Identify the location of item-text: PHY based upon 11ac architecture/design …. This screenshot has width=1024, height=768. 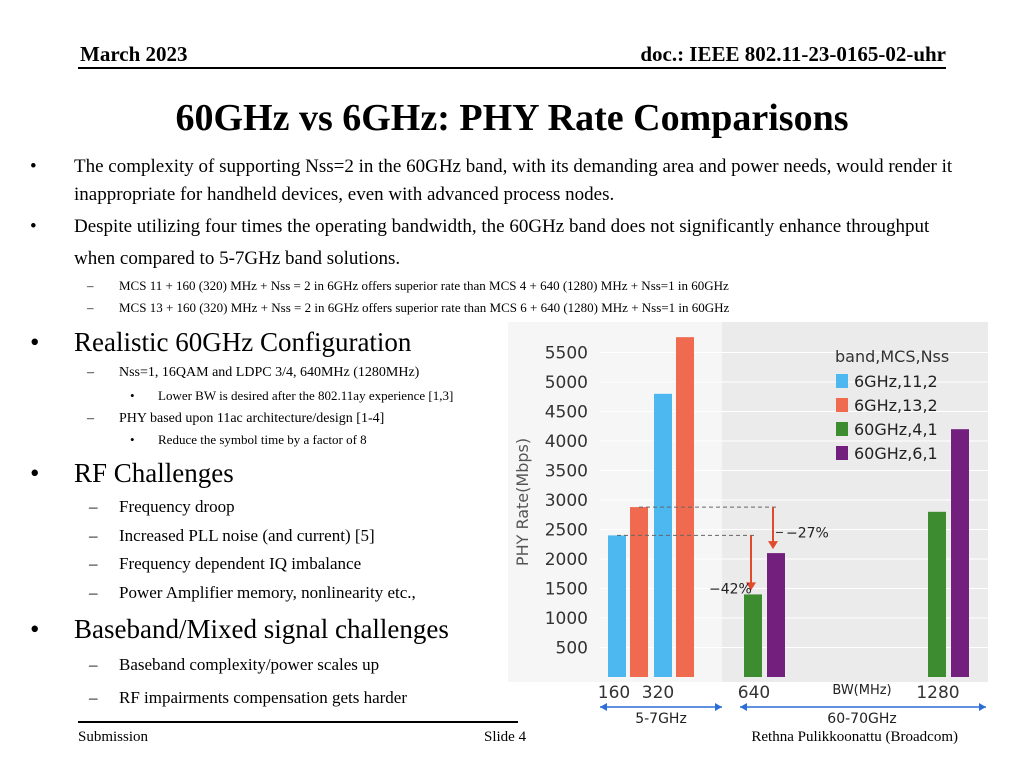
(252, 418).